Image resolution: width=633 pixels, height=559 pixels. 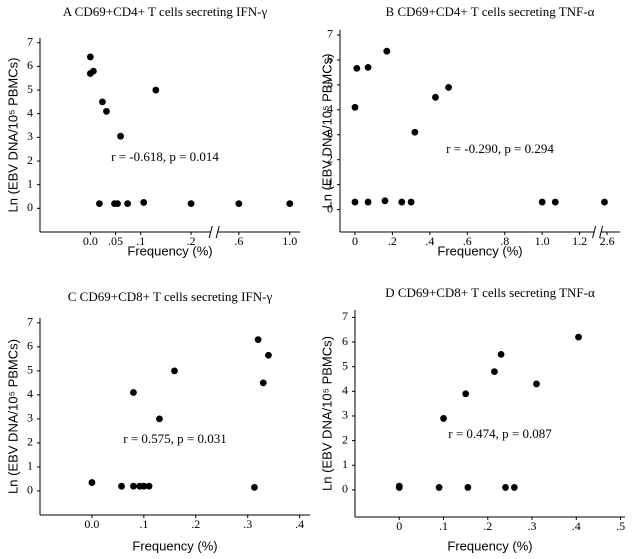 What do you see at coordinates (490, 11) in the screenshot?
I see `chart-title: B CD69+CD4+ T cells secreting TNF-α` at bounding box center [490, 11].